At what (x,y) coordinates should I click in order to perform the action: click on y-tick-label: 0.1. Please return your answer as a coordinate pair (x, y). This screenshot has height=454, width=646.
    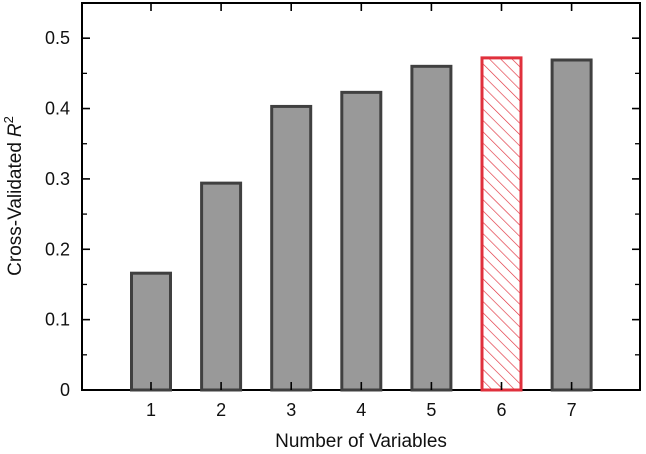
    Looking at the image, I should click on (57, 320).